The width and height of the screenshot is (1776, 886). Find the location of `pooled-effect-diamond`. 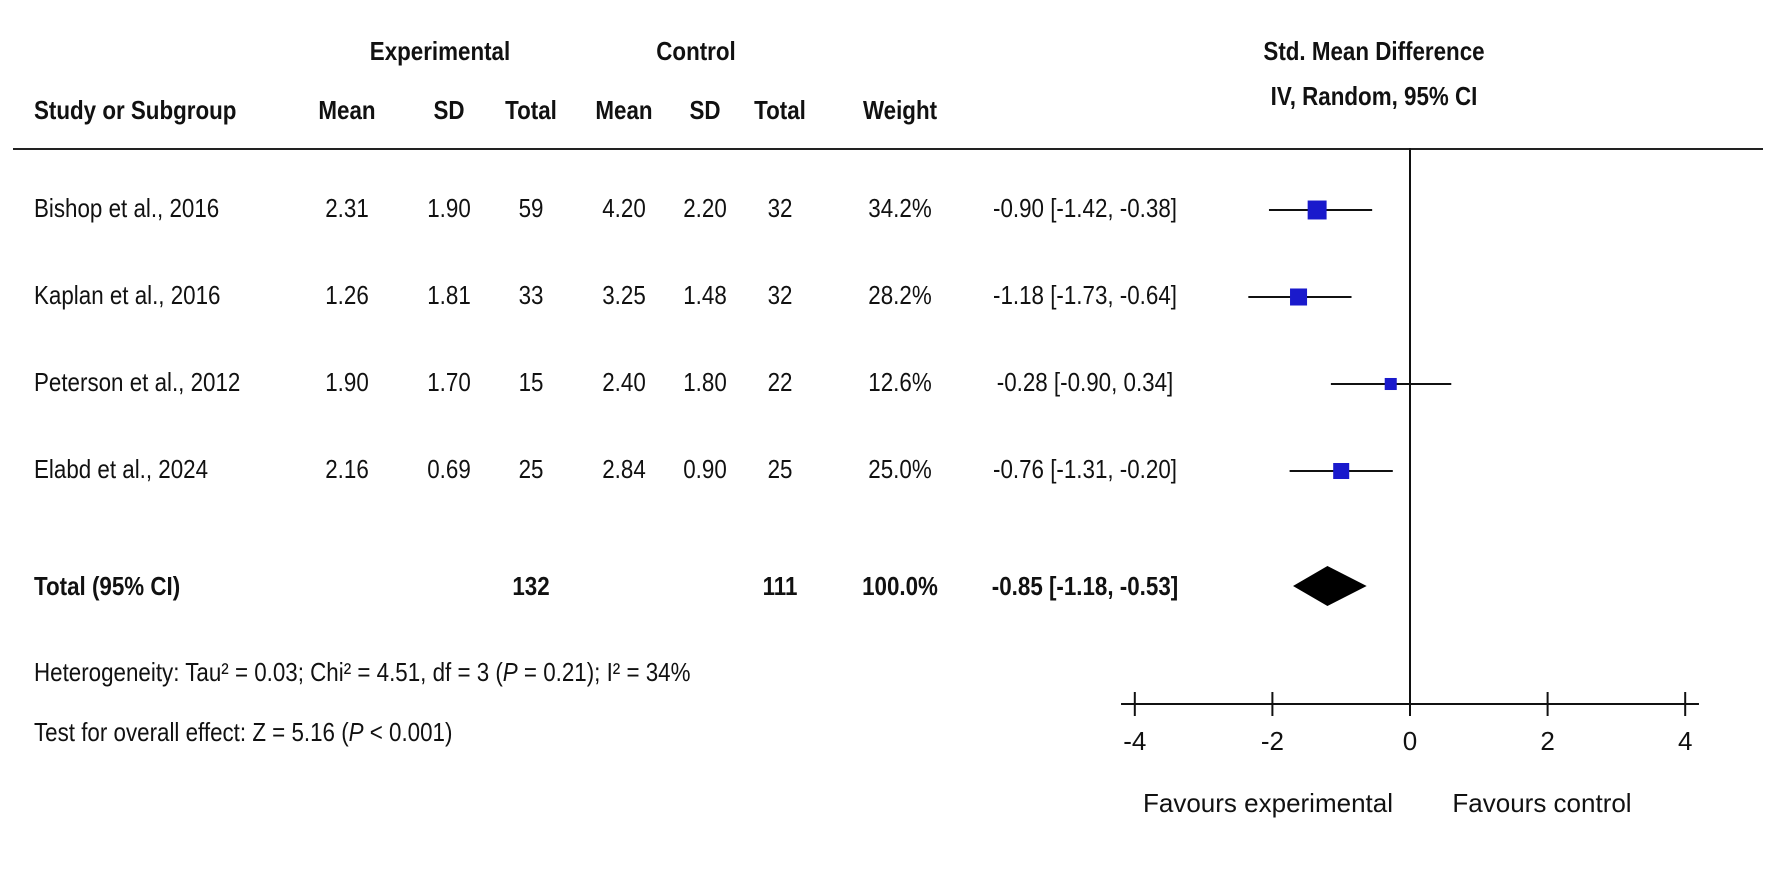

pooled-effect-diamond is located at coordinates (1330, 586).